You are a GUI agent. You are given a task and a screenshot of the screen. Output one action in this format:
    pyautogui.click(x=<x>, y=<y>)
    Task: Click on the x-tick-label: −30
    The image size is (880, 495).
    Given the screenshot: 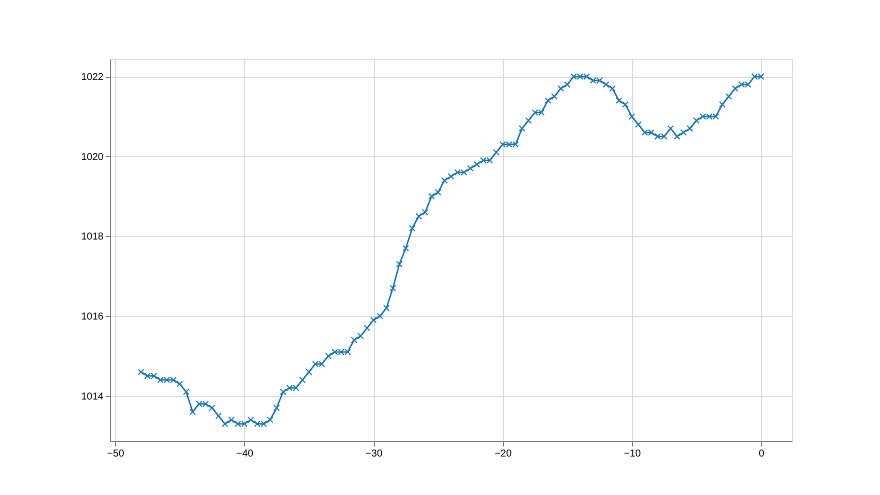 What is the action you would take?
    pyautogui.click(x=374, y=454)
    